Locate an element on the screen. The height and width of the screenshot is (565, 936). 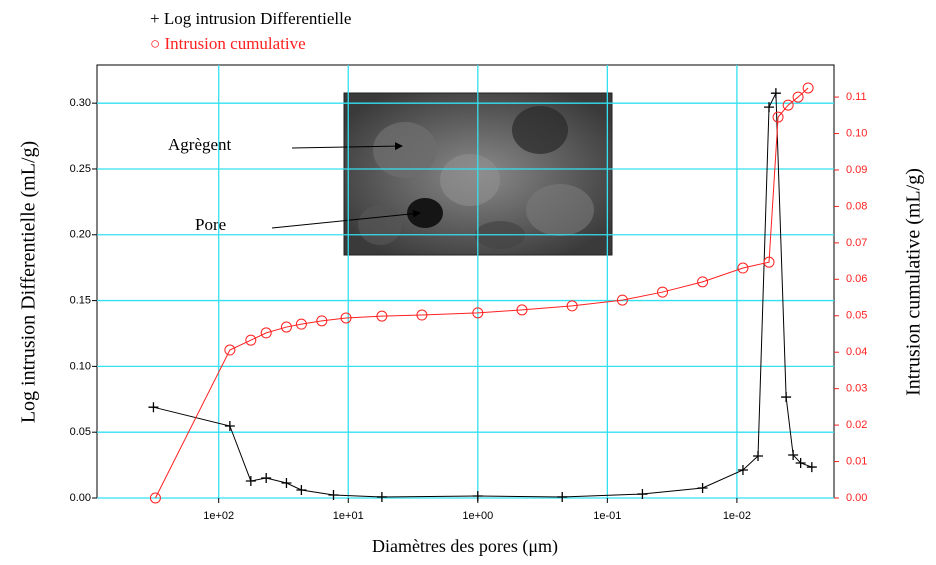
y2-axis-label: Intrusion cumulative (mL/g) is located at coordinates (914, 282).